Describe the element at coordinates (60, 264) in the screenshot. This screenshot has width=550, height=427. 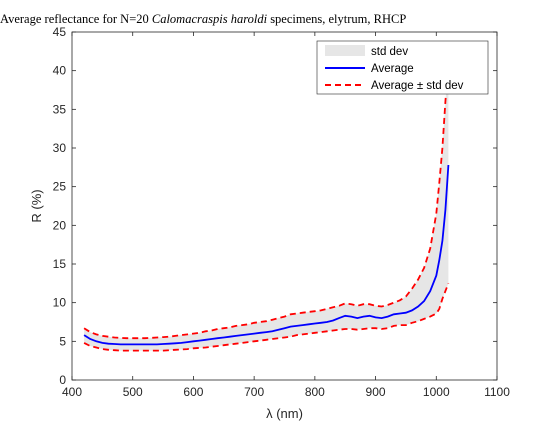
I see `y-tick-label: 15` at that location.